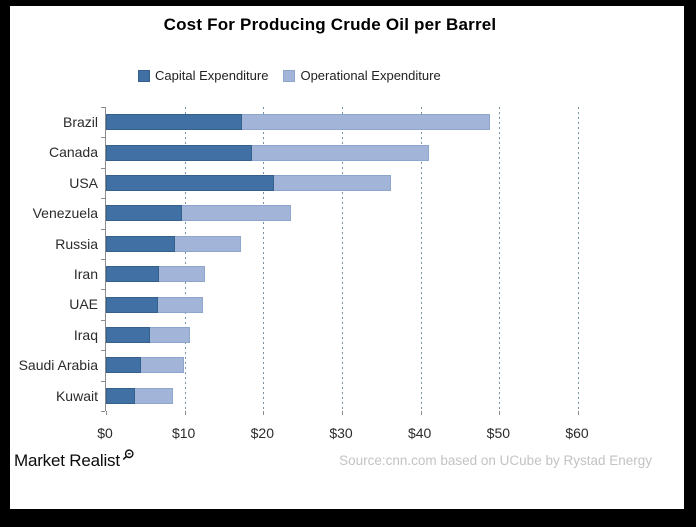 The width and height of the screenshot is (696, 527). I want to click on bar-row-iraq, so click(148, 335).